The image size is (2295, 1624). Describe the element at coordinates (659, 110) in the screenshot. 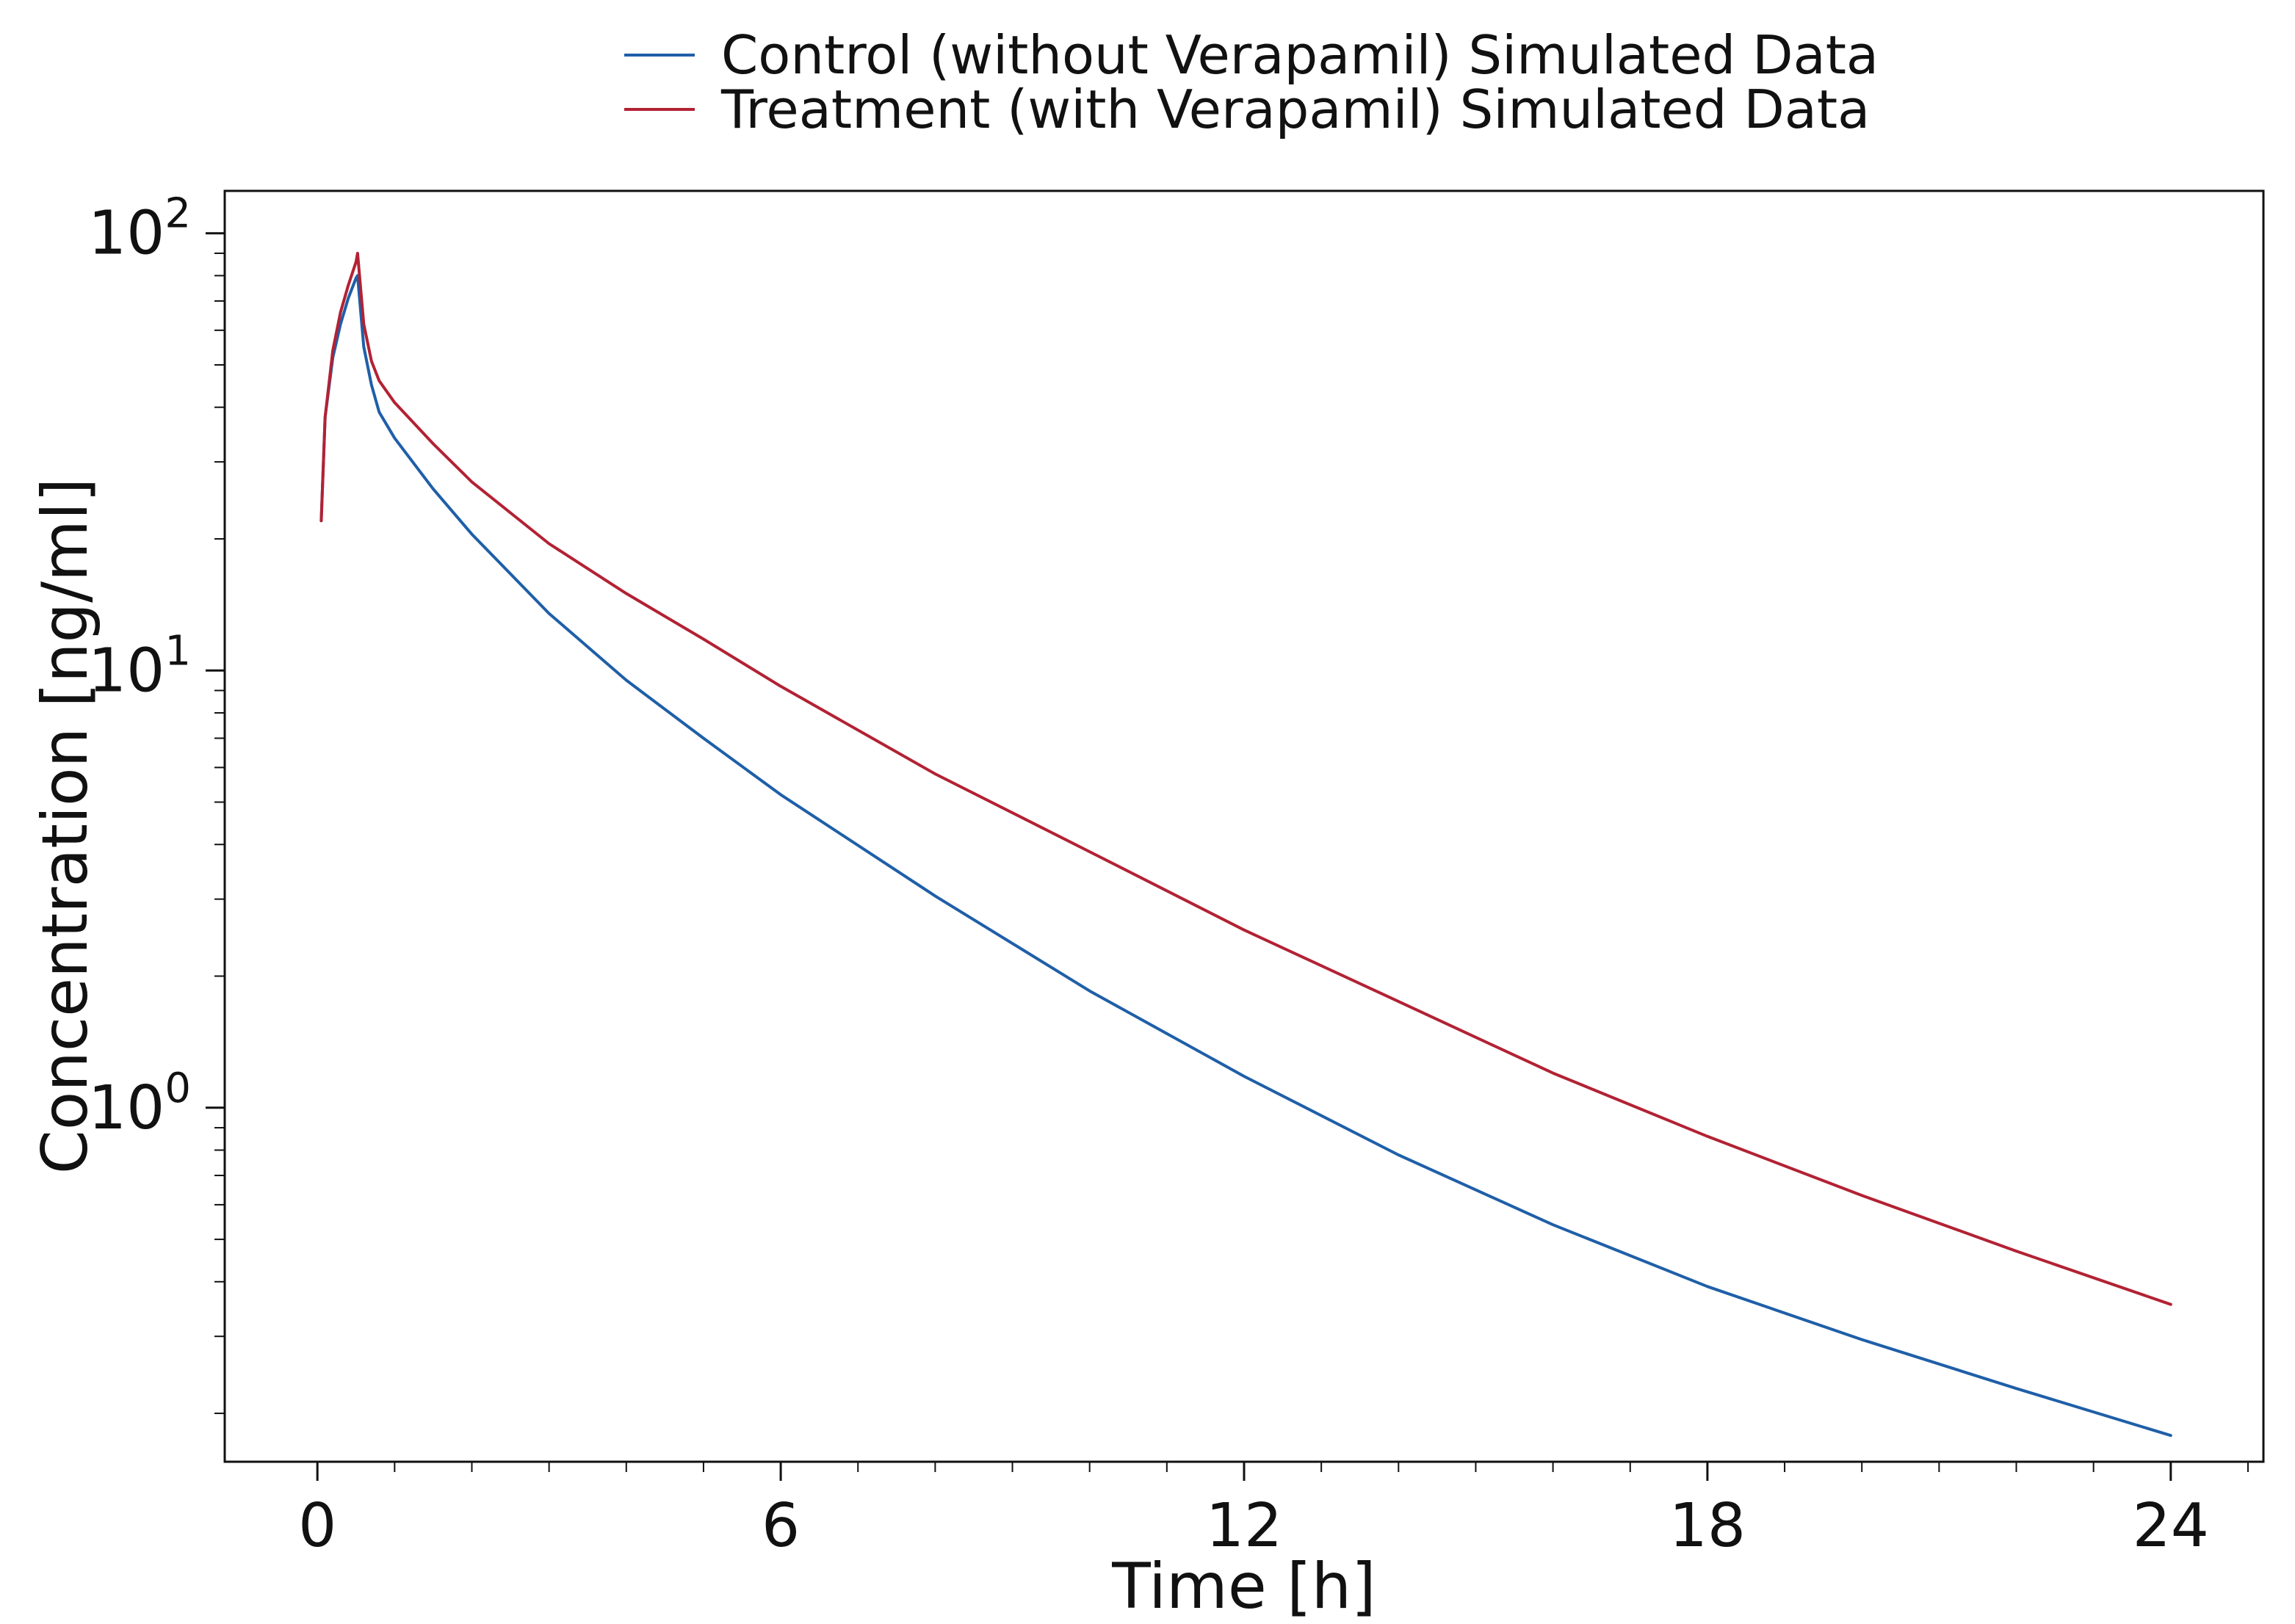

I see `legend-swatch-treatment` at that location.